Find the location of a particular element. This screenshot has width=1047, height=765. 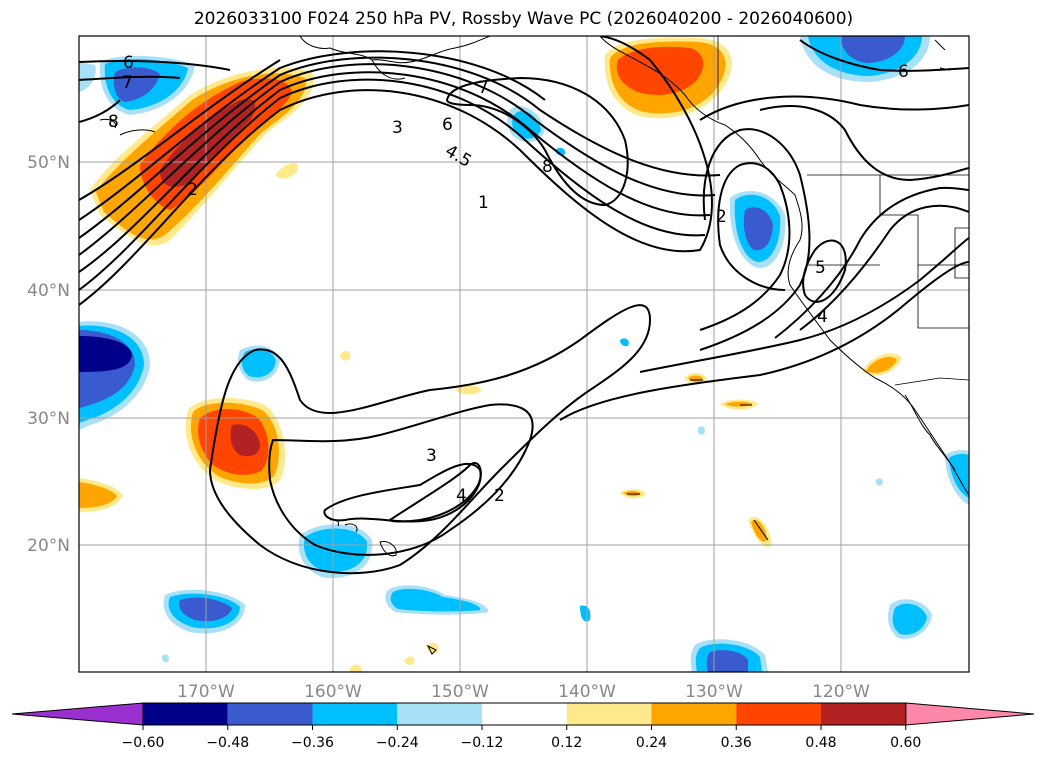

longitude-labels: 170°W 160°W 150°W 140°W 130°W 120°W is located at coordinates (523, 692).